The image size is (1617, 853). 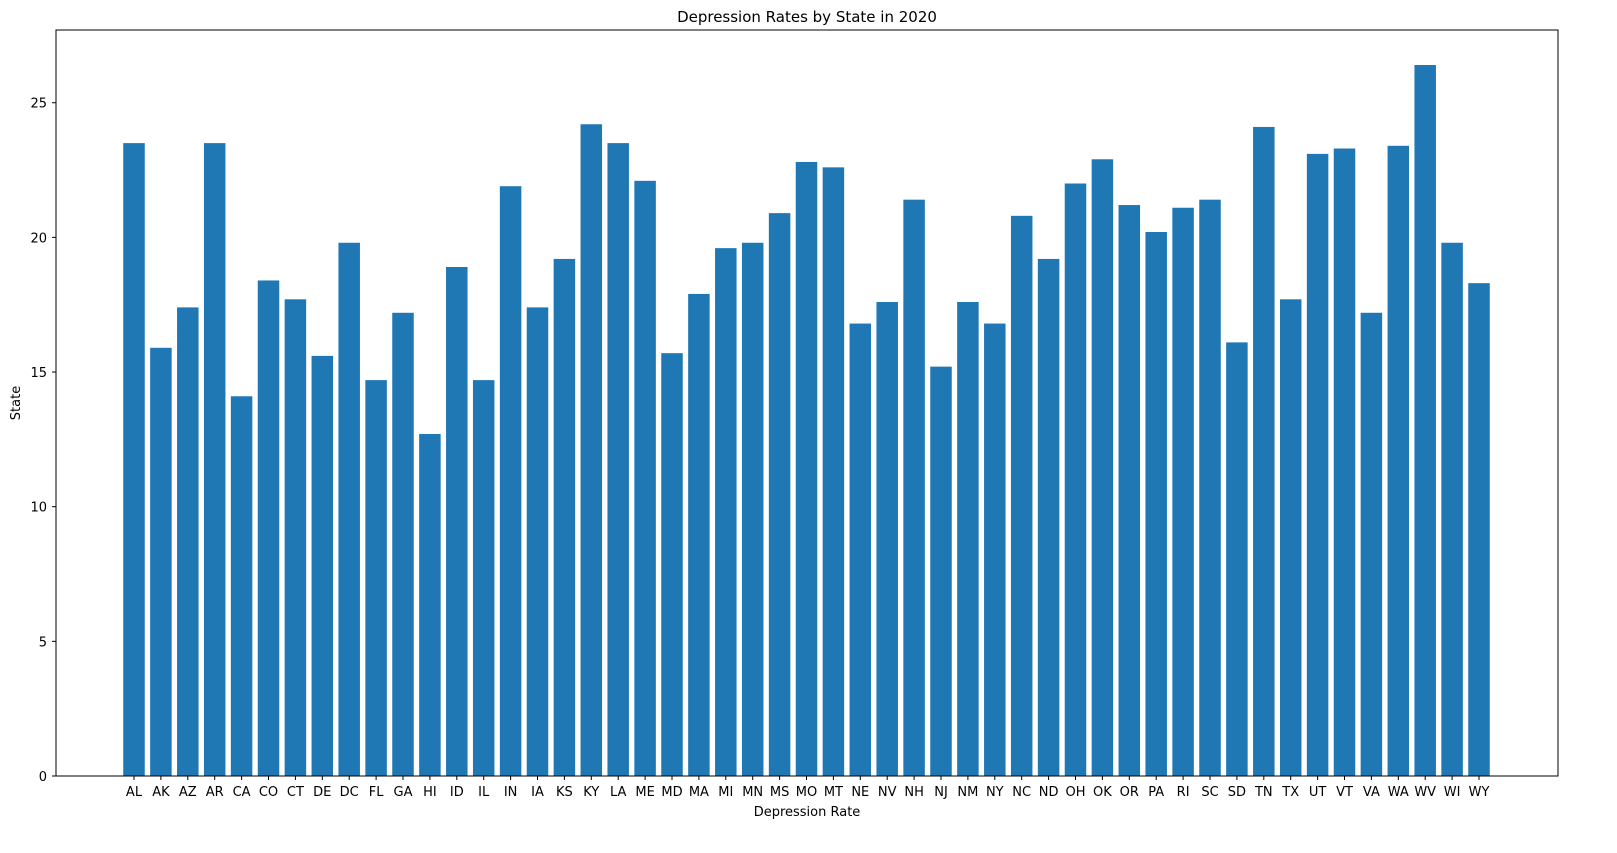 What do you see at coordinates (349, 792) in the screenshot?
I see `x-tick-label: DC` at bounding box center [349, 792].